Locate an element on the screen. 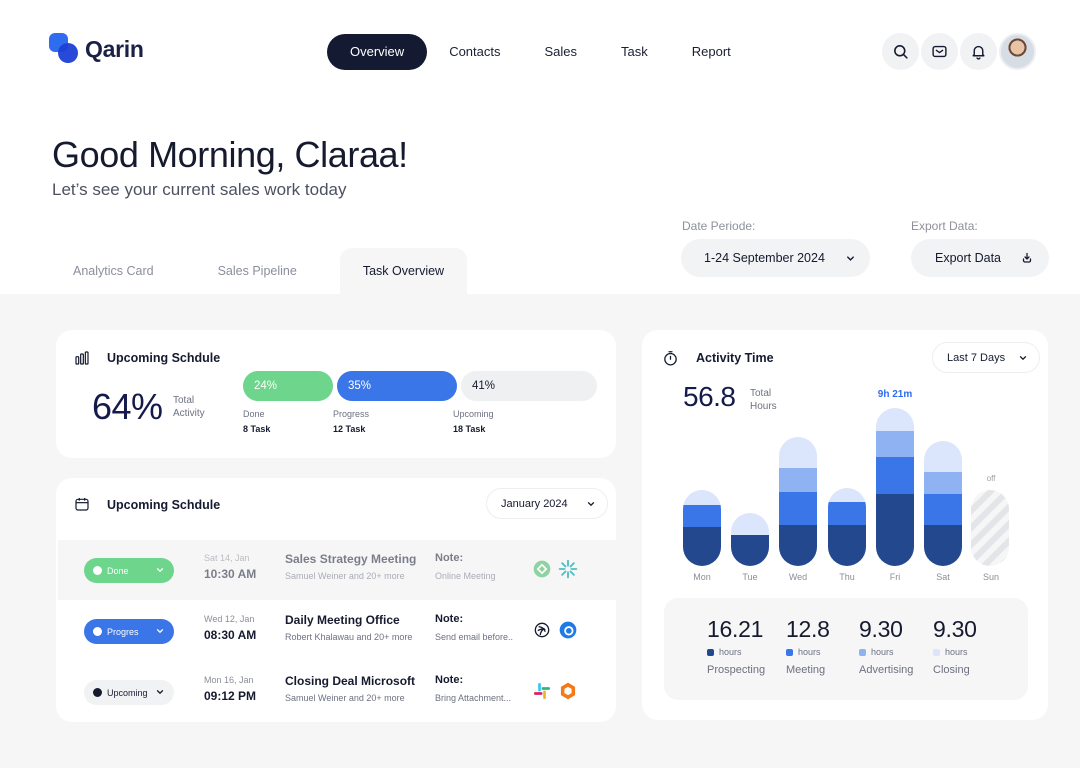 The height and width of the screenshot is (768, 1080). slack-icon is located at coordinates (542, 691).